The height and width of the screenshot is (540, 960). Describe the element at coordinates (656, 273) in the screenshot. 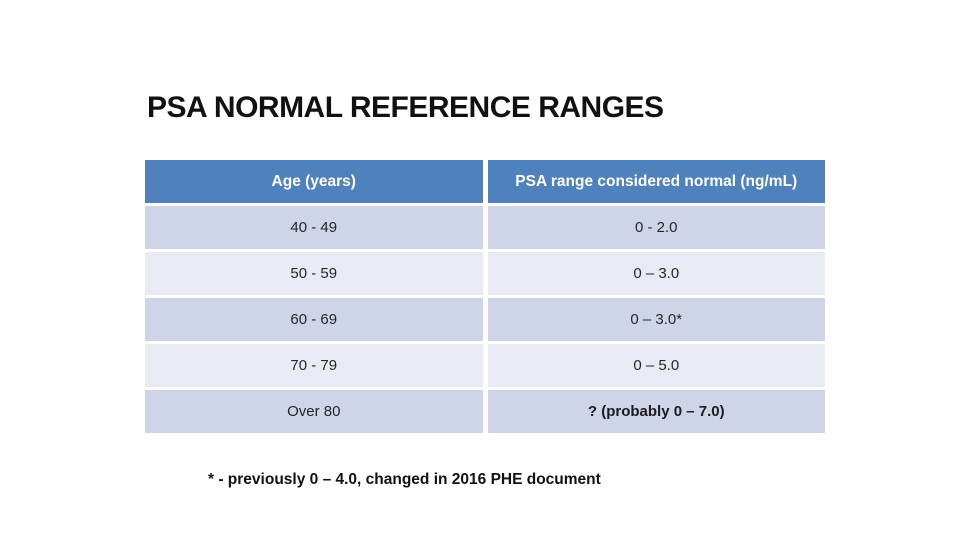

I see `psa-cell: 0 – 3.0` at that location.